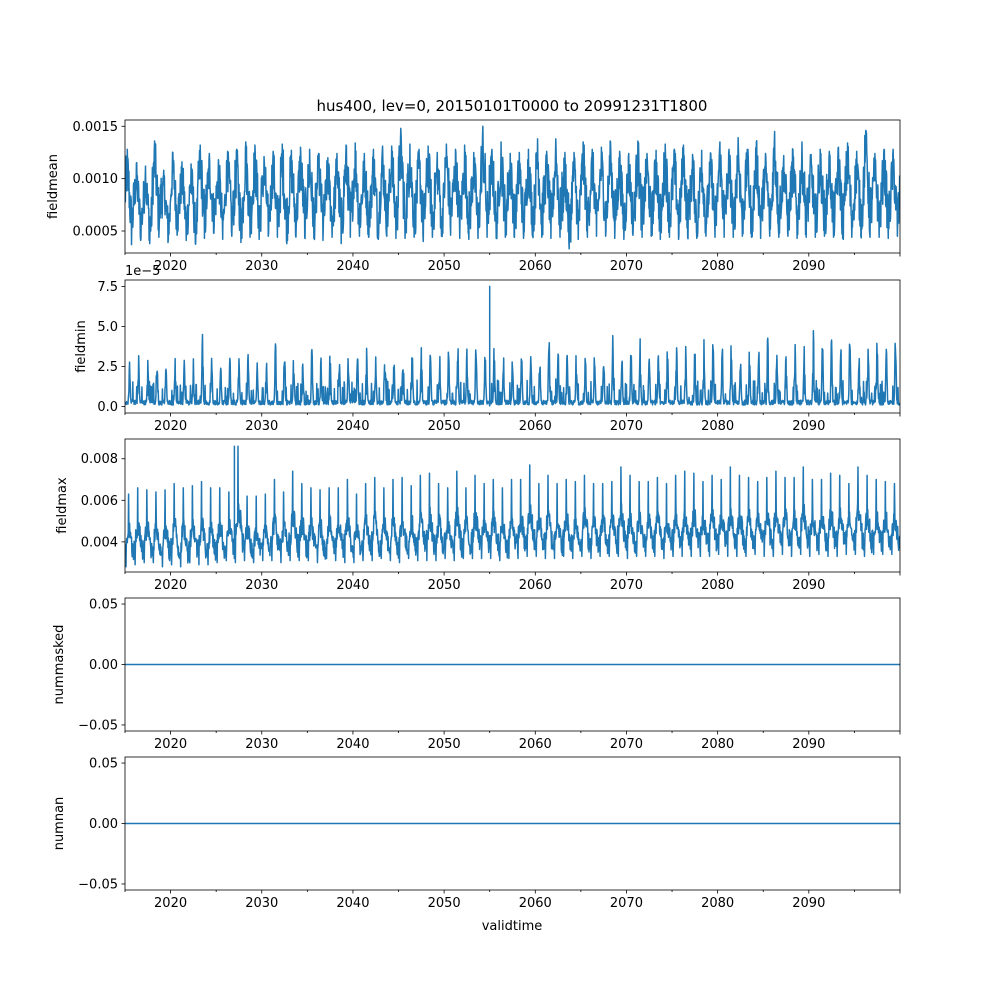 This screenshot has height=1000, width=1000. Describe the element at coordinates (96, 232) in the screenshot. I see `y-tick-label: 0.0005` at that location.